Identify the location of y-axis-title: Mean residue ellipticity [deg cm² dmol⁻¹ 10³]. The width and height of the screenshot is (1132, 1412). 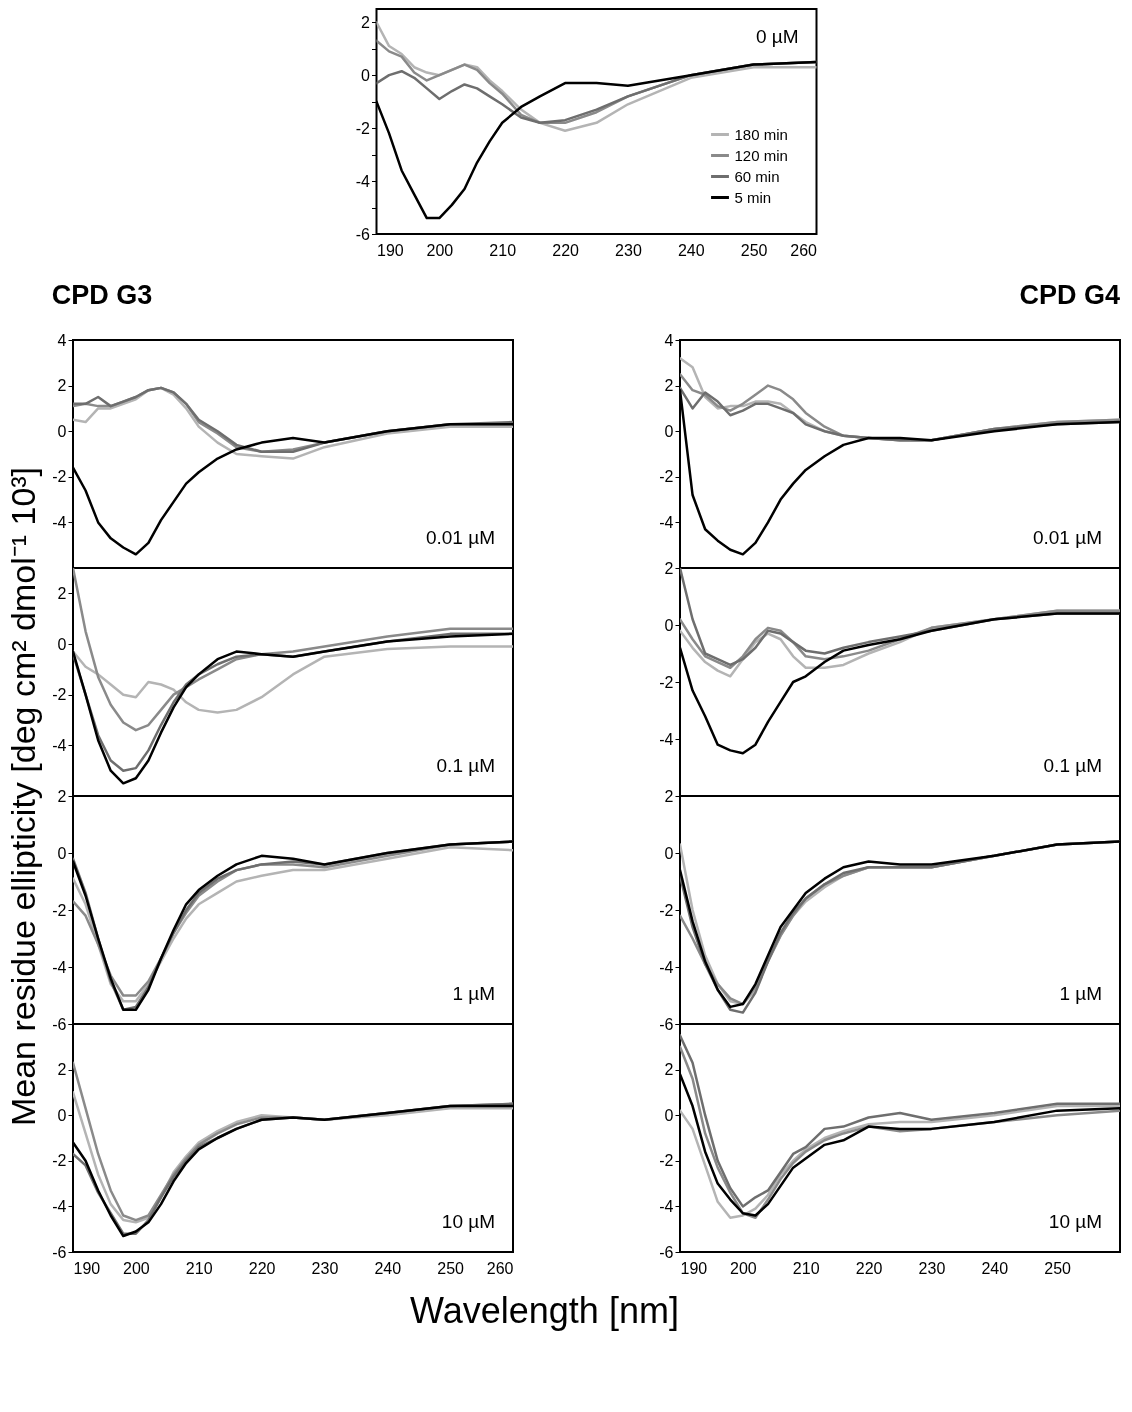
(23, 796).